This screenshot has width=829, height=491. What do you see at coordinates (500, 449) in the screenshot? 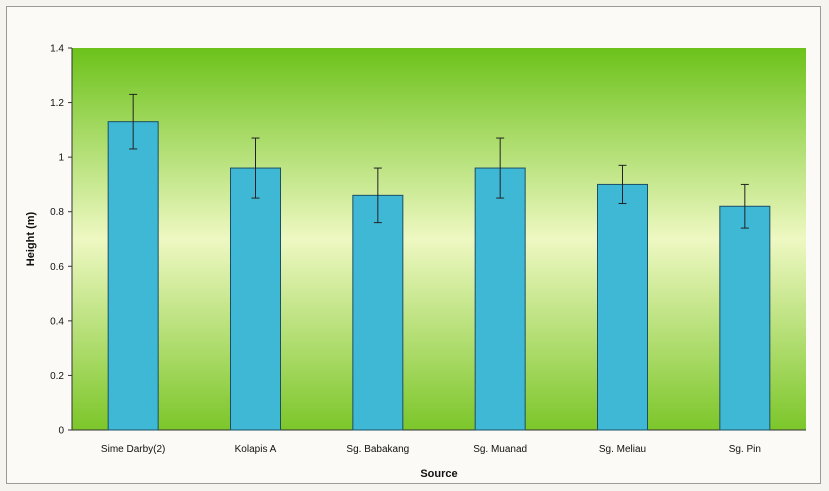
I see `x-tick-label: Sg. Muanad` at bounding box center [500, 449].